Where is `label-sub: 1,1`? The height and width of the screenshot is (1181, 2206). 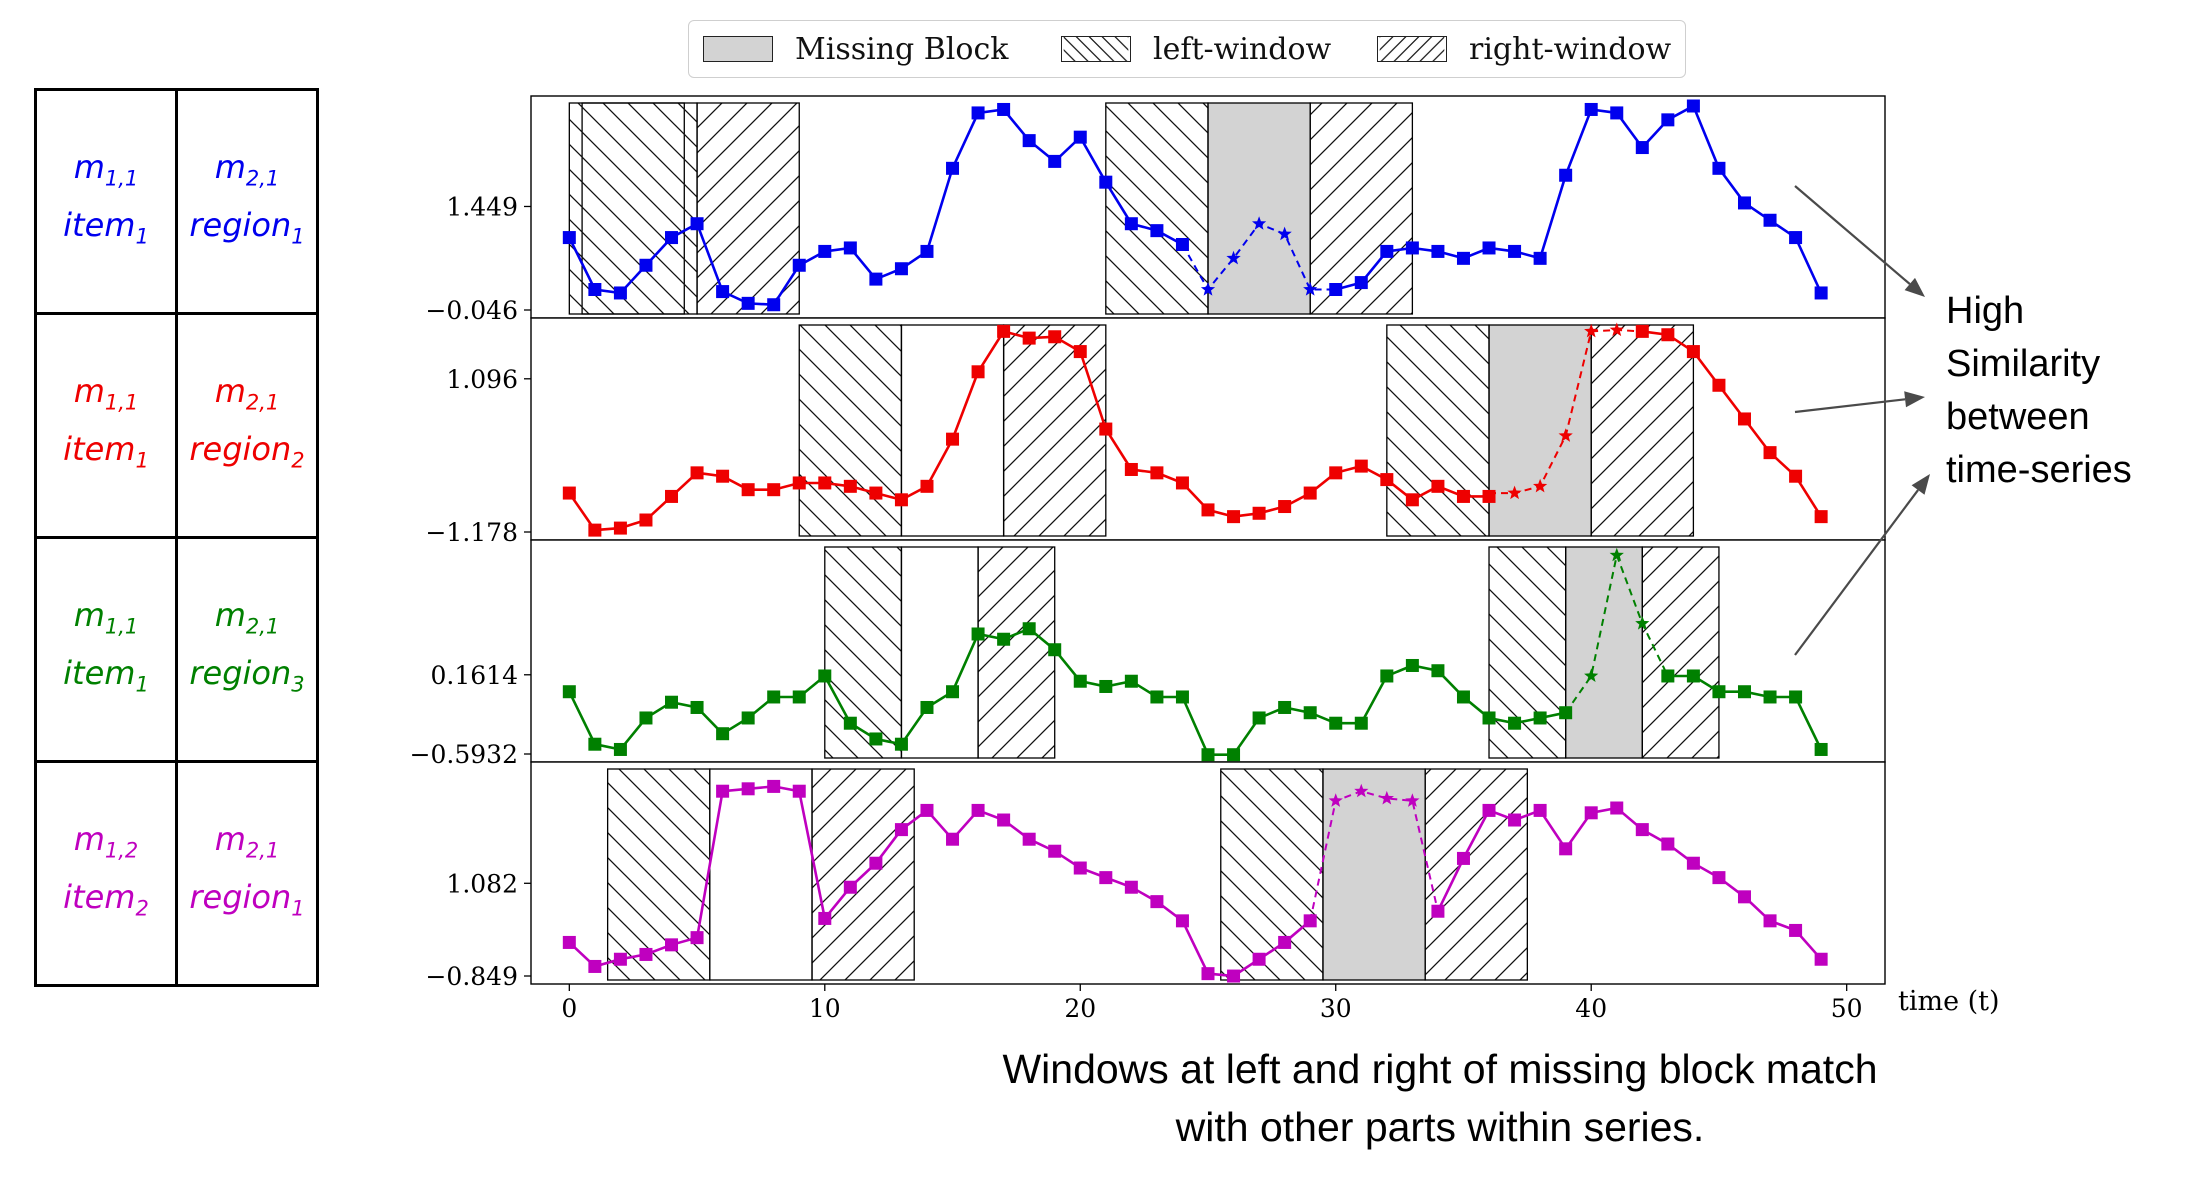
label-sub: 1,1 is located at coordinates (121, 626).